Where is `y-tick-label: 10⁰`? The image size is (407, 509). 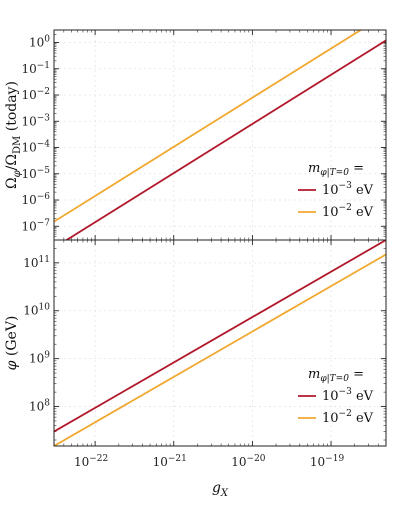 y-tick-label: 10⁰ is located at coordinates (39, 42).